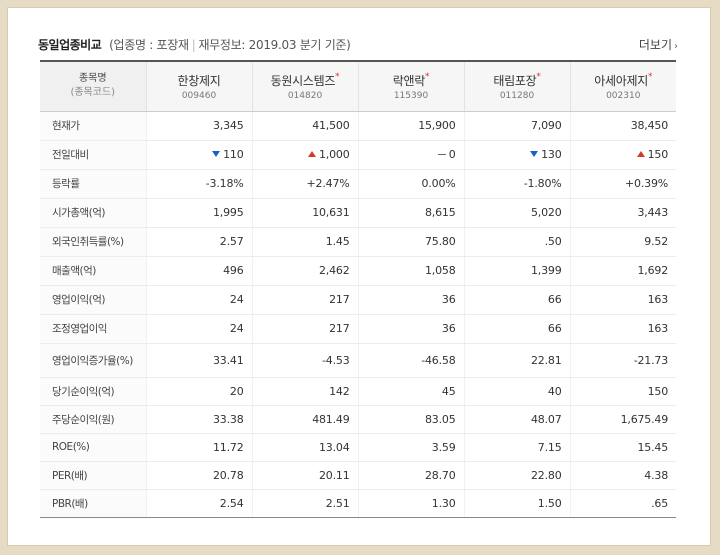 Image resolution: width=720 pixels, height=555 pixels. Describe the element at coordinates (516, 300) in the screenshot. I see `table-cell: 66` at that location.